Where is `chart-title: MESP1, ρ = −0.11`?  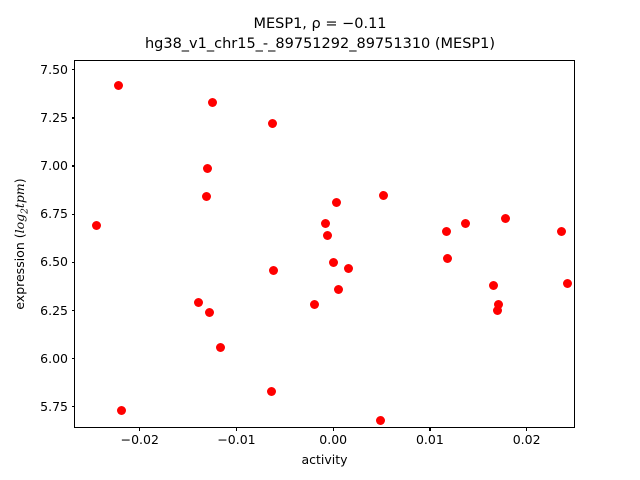 chart-title: MESP1, ρ = −0.11 is located at coordinates (320, 24).